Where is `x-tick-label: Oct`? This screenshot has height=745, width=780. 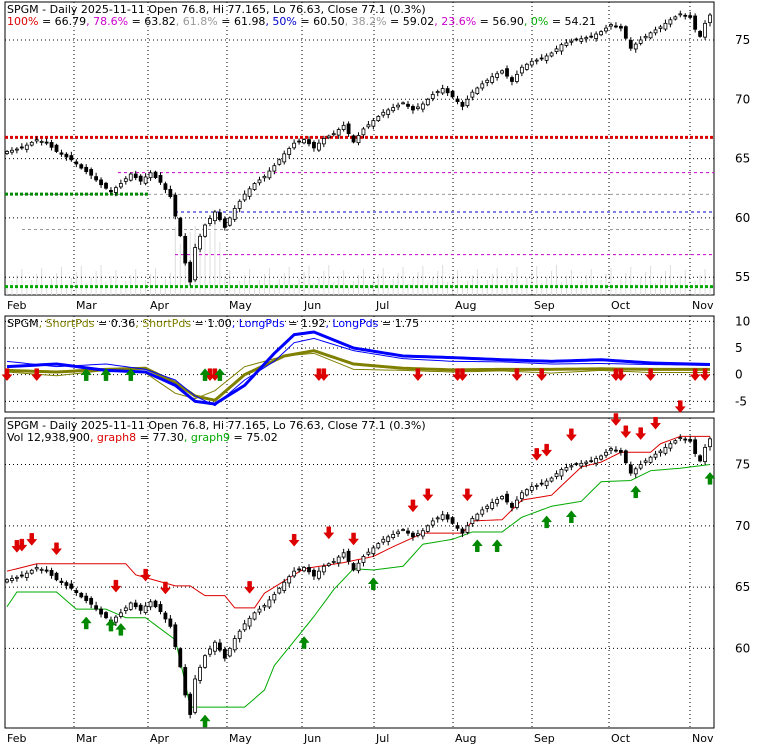
x-tick-label: Oct is located at coordinates (621, 305).